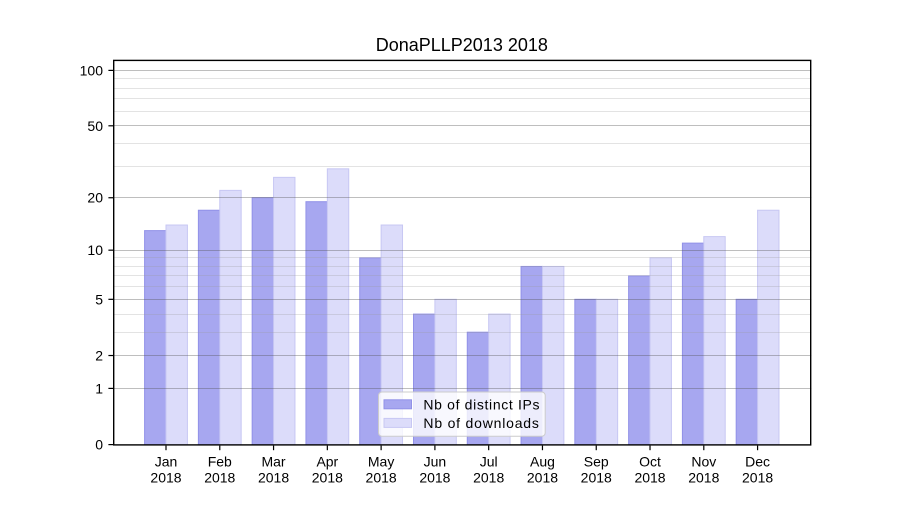 The image size is (900, 505). I want to click on svg-text: Mar, so click(273, 461).